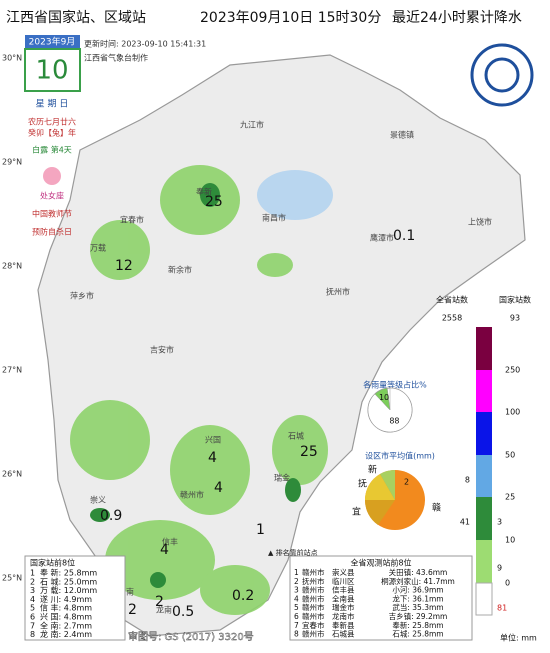 The image size is (550, 653). I want to click on pie-label: 88, so click(394, 421).